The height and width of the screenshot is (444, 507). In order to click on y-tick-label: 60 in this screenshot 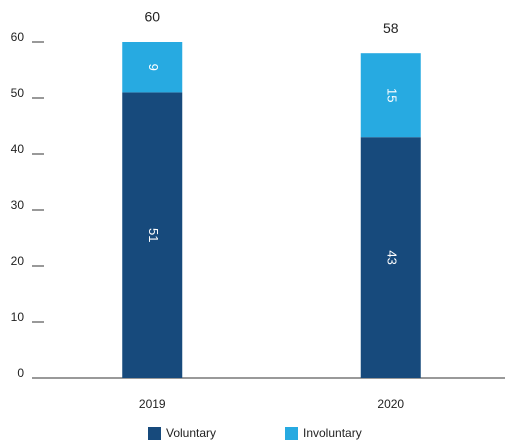, I will do `click(18, 37)`.